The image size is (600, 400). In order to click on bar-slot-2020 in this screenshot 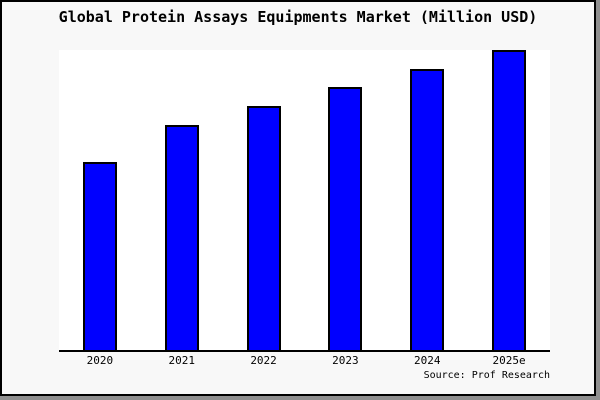, I will do `click(100, 200)`.